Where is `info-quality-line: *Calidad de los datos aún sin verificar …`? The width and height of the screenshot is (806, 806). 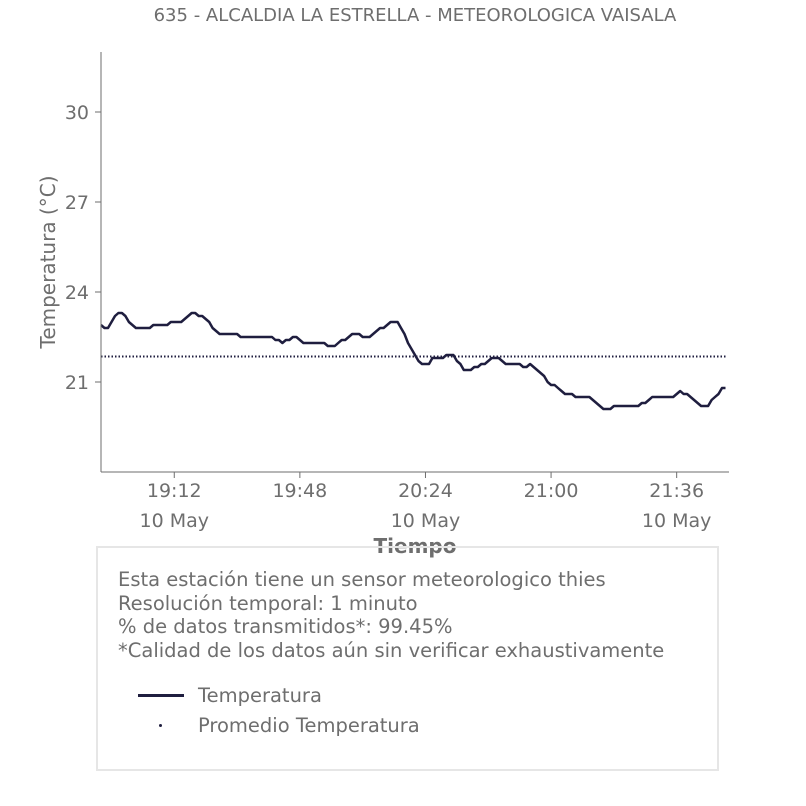 info-quality-line: *Calidad de los datos aún sin verificar … is located at coordinates (391, 650).